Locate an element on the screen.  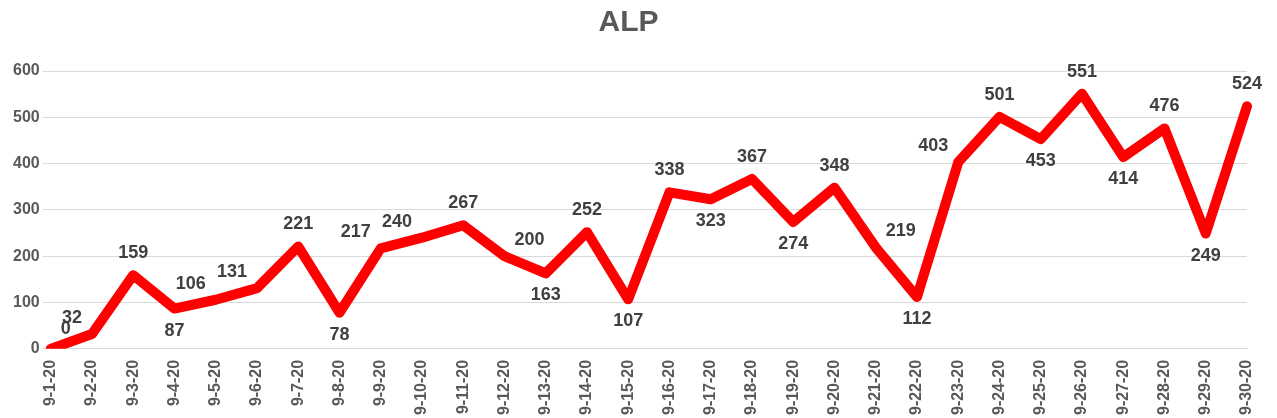
data-label: 106 is located at coordinates (190, 282).